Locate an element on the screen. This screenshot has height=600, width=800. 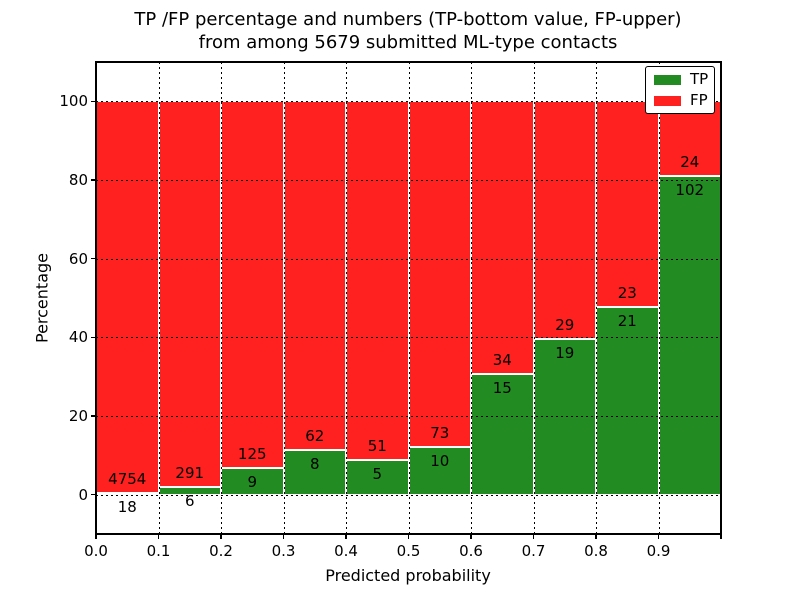
tp-count-label: 19 is located at coordinates (565, 352).